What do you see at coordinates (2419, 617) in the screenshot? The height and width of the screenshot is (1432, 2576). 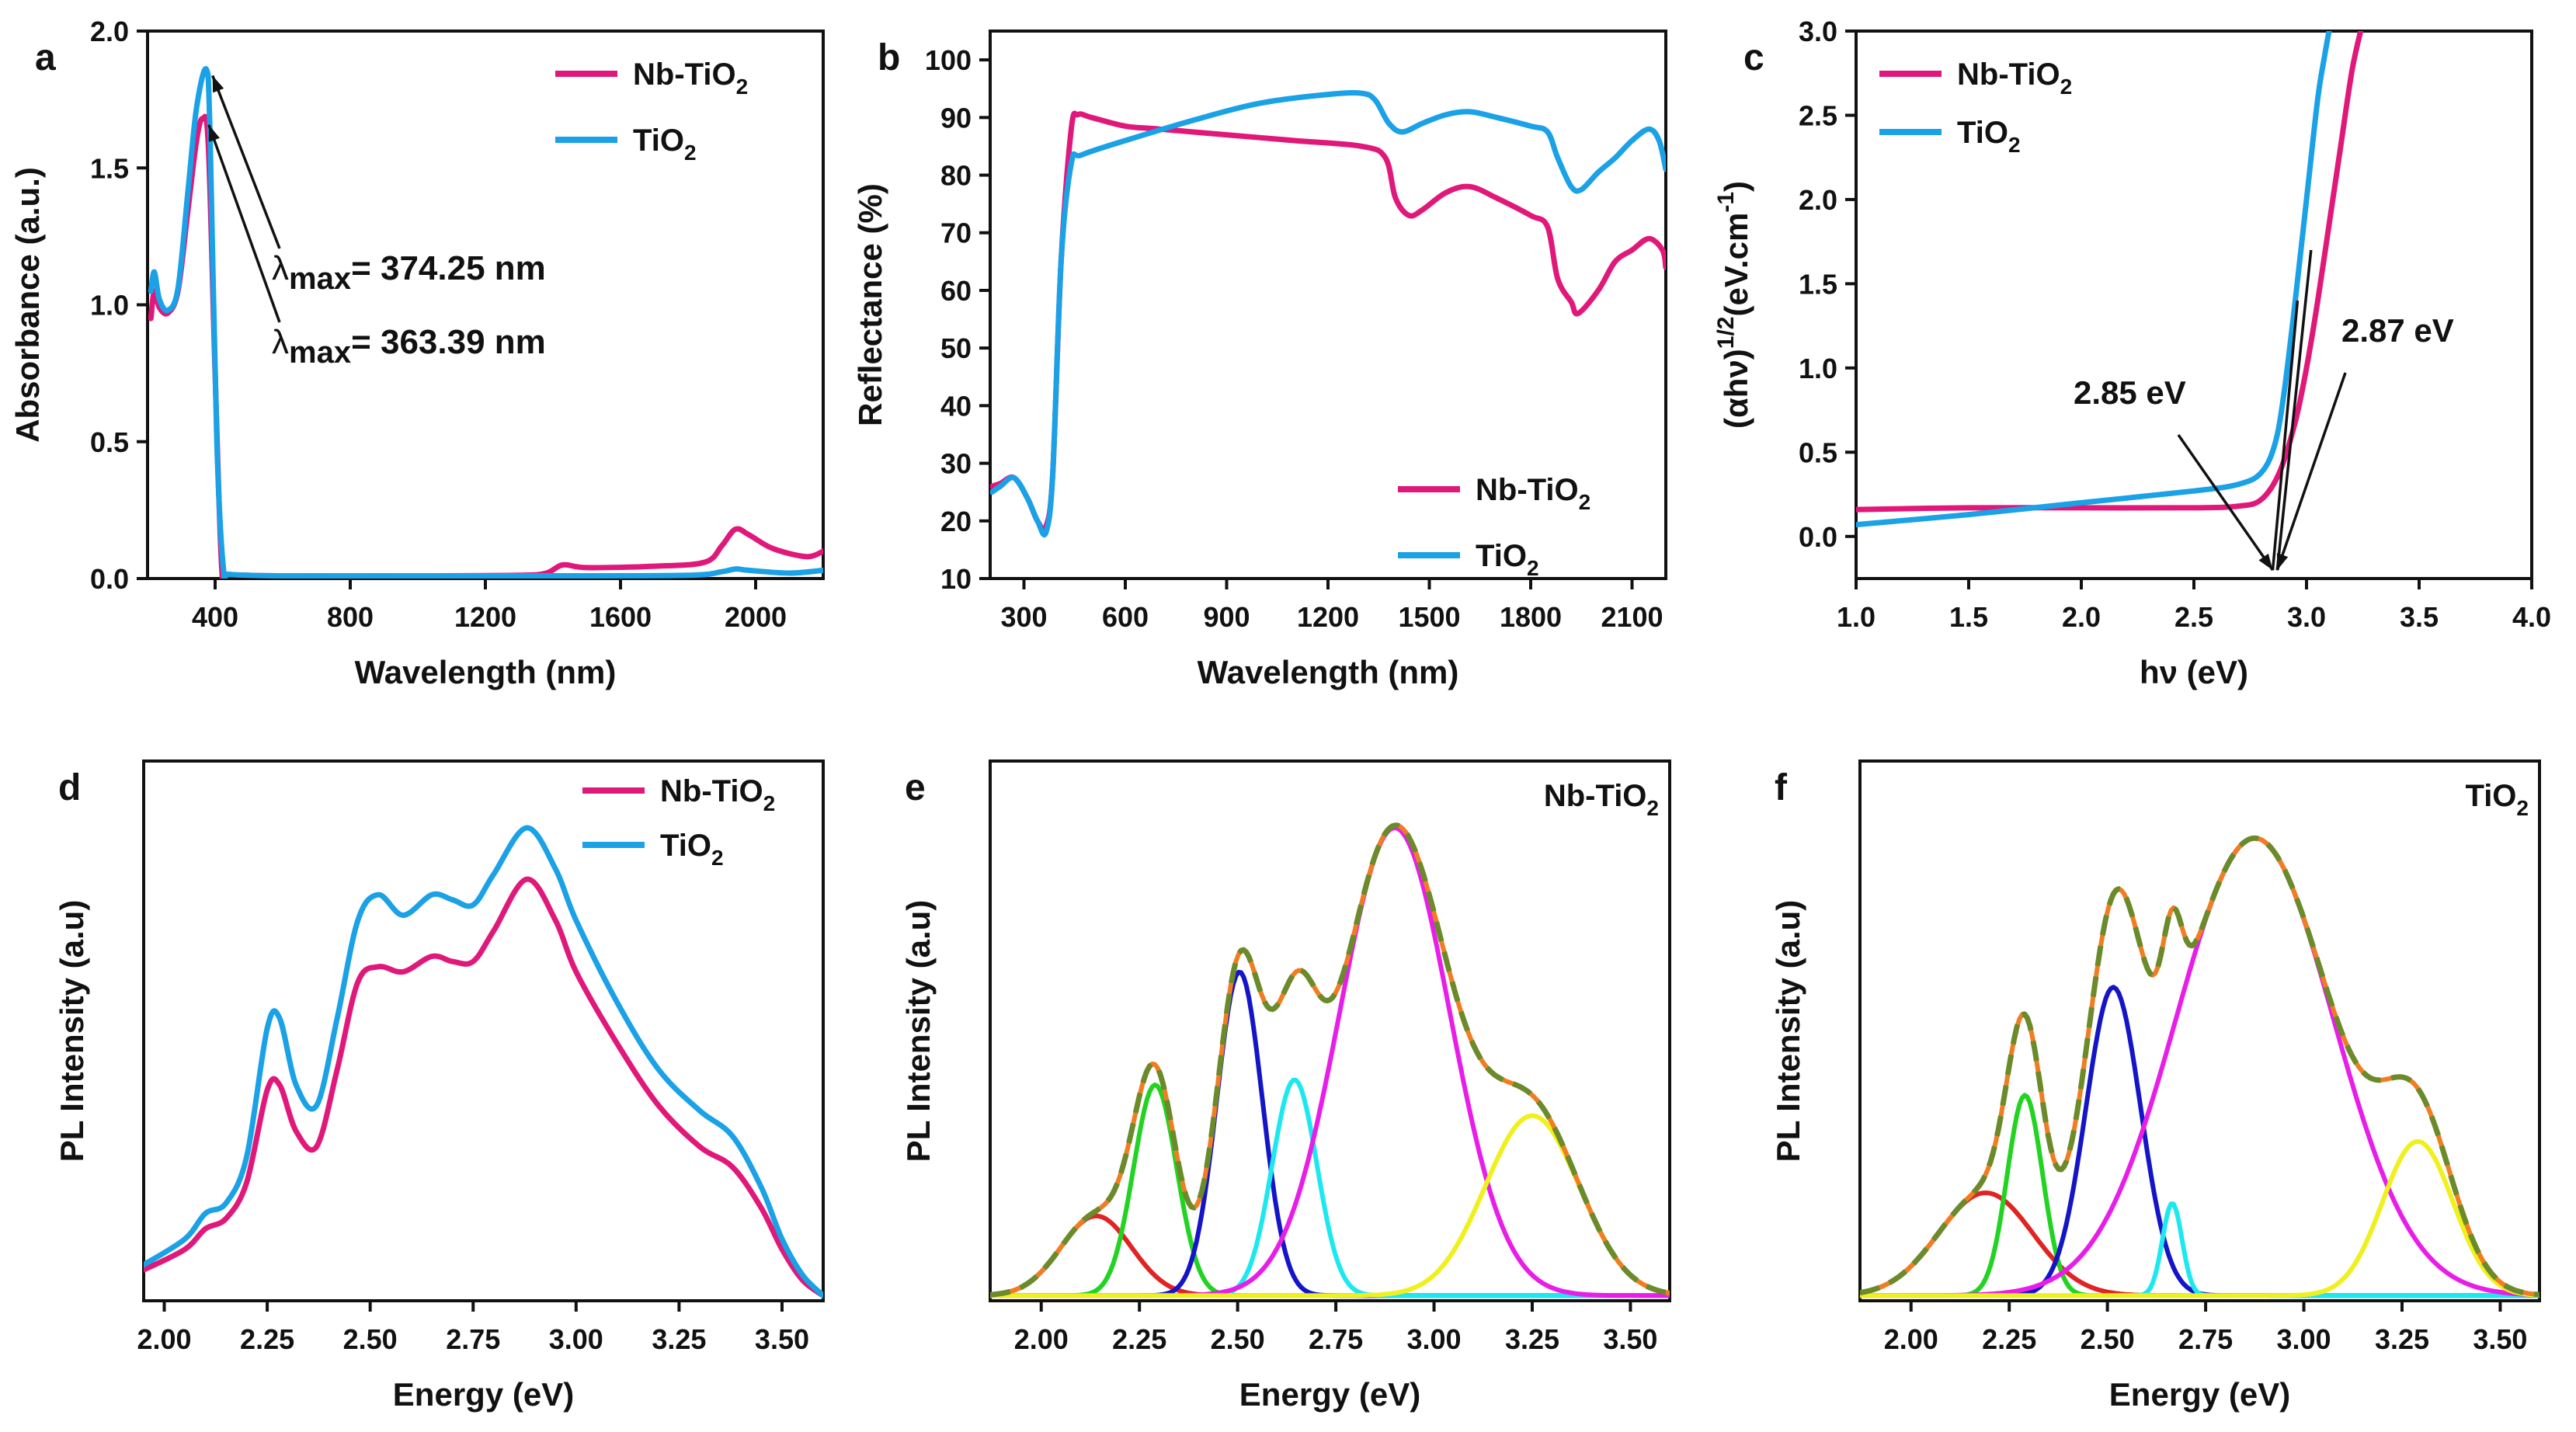 I see `x-tick-label: 3.5` at bounding box center [2419, 617].